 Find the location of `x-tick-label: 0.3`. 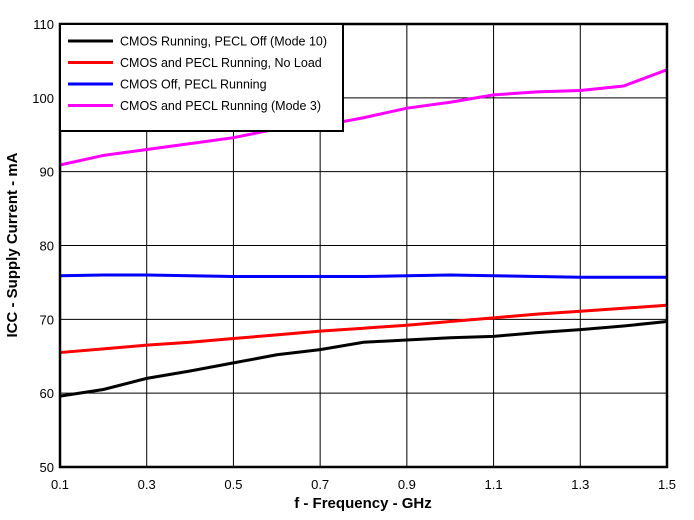

x-tick-label: 0.3 is located at coordinates (147, 484).